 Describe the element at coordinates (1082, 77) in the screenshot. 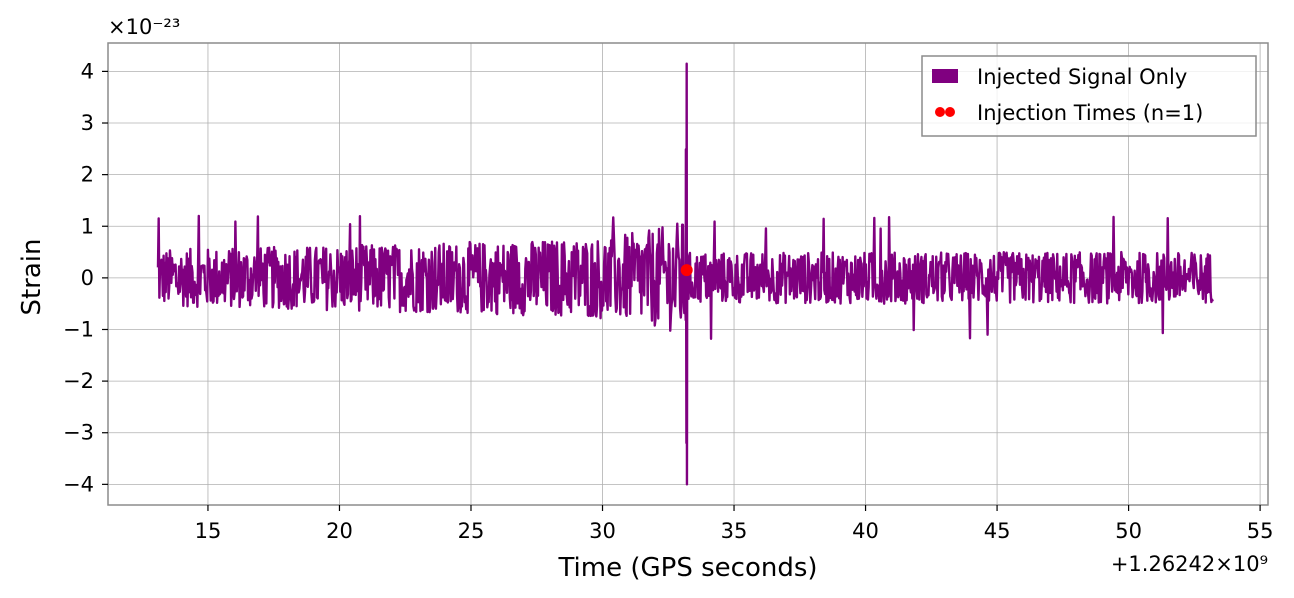

I see `legend-label-signal: Injected Signal Only` at that location.